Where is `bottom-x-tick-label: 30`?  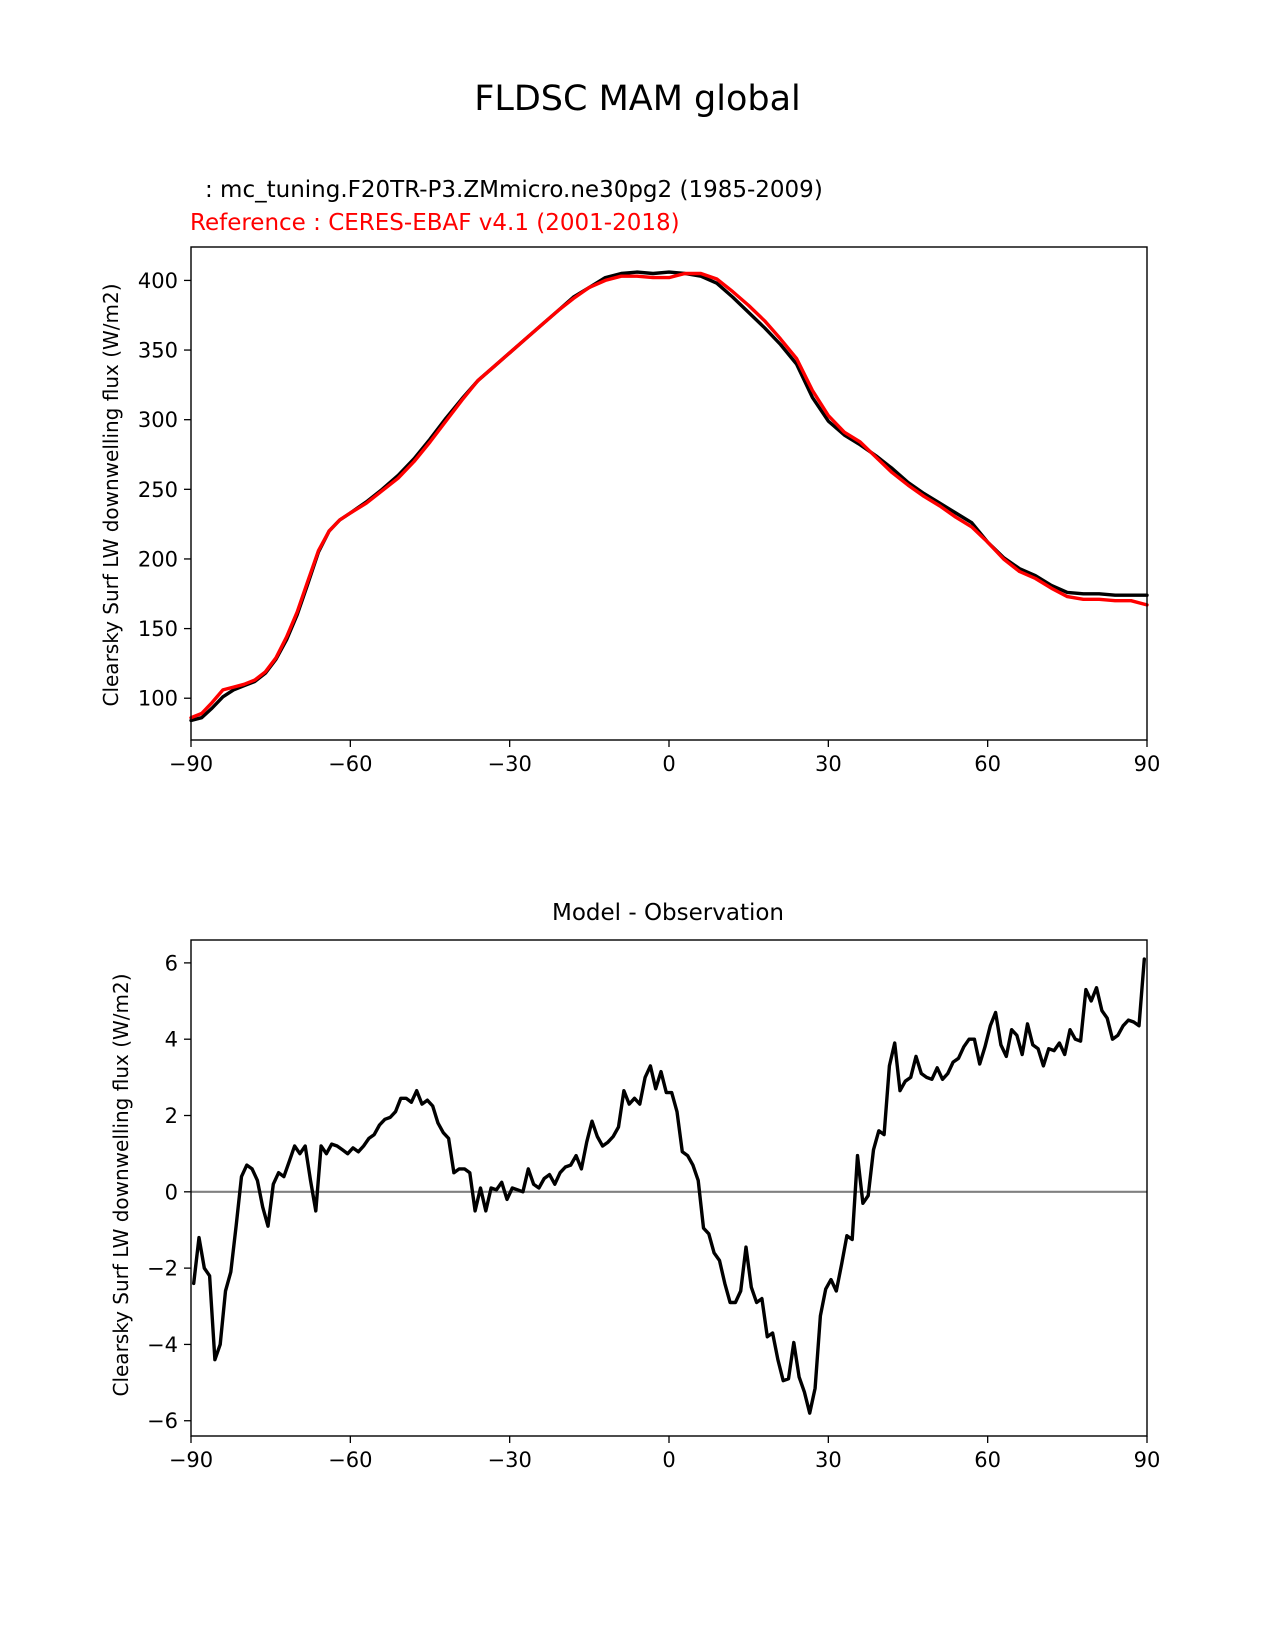
bottom-x-tick-label: 30 is located at coordinates (828, 1460).